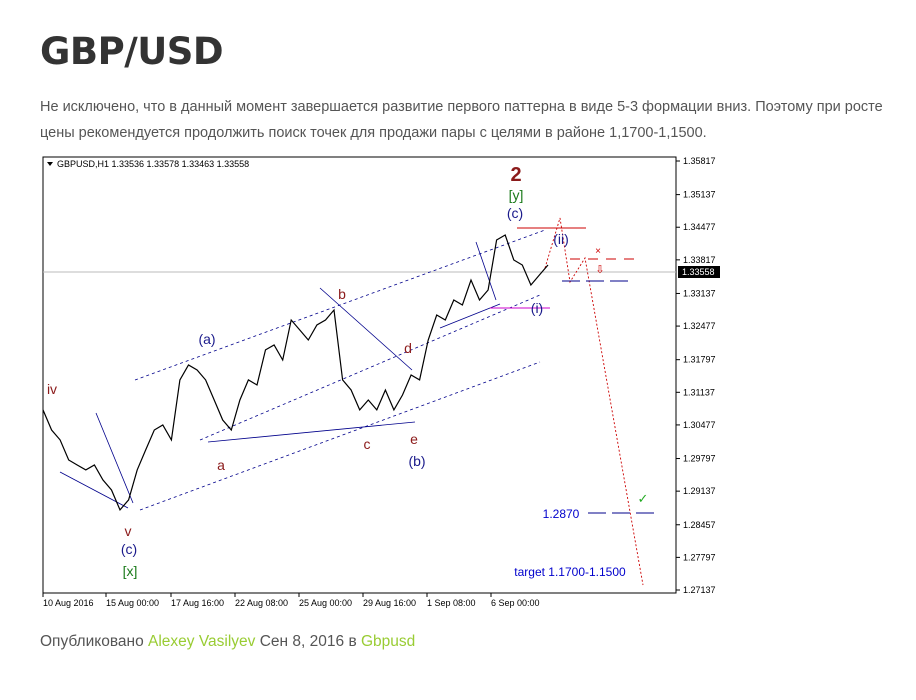 Image resolution: width=916 pixels, height=700 pixels. What do you see at coordinates (699, 293) in the screenshot?
I see `y-tick-label: 1.33137` at bounding box center [699, 293].